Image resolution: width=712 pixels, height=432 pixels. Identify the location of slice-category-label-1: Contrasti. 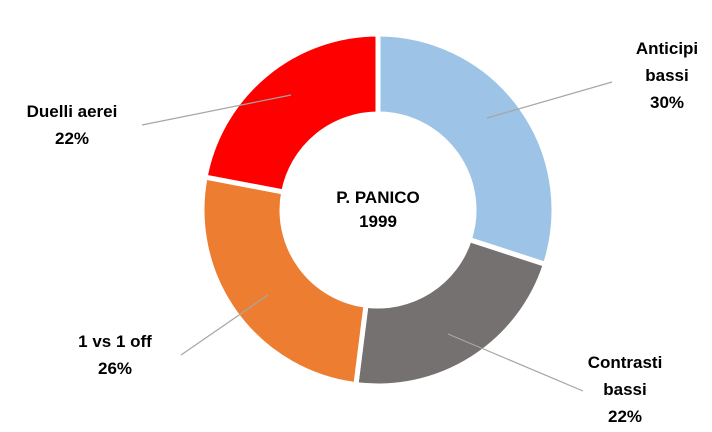
(625, 362).